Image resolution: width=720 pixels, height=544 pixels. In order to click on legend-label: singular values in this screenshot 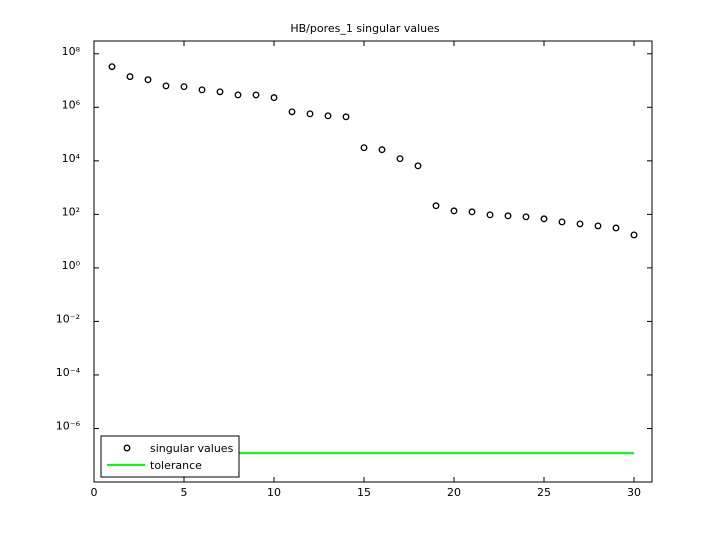, I will do `click(192, 448)`.